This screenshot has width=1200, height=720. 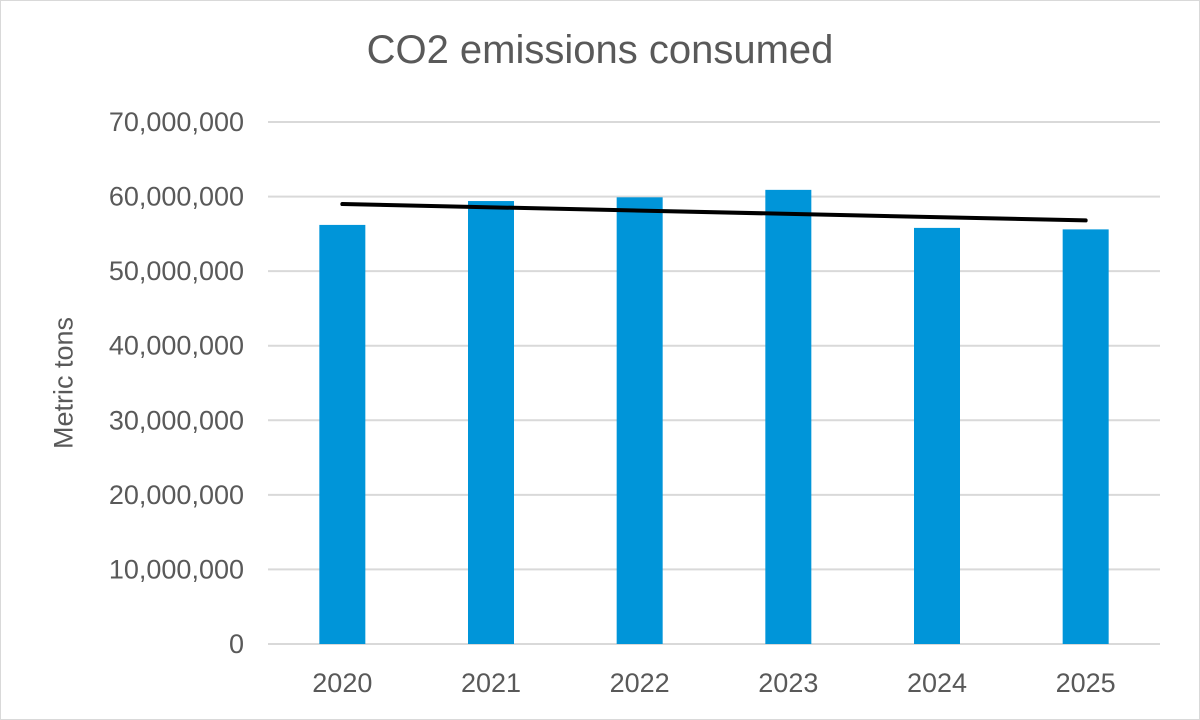 I want to click on bar-2021, so click(x=491, y=422).